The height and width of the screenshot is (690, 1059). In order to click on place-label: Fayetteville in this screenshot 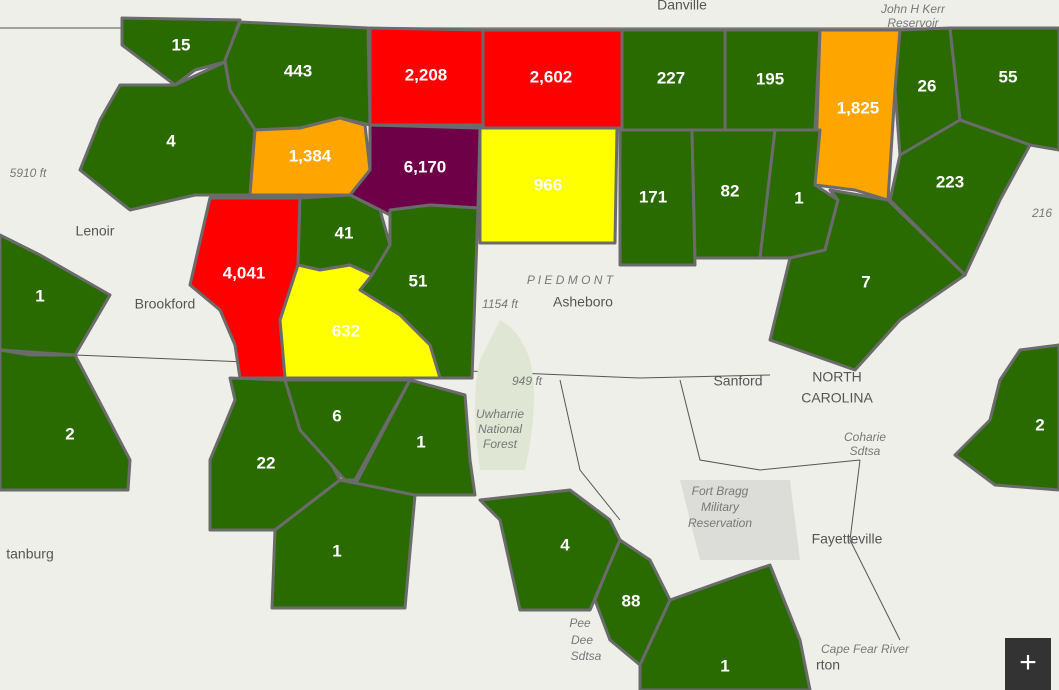, I will do `click(847, 539)`.